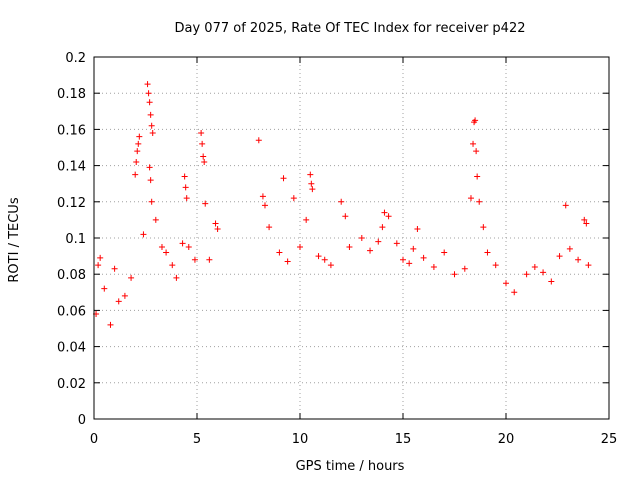  What do you see at coordinates (75, 58) in the screenshot?
I see `y-tick-label: 0.2` at bounding box center [75, 58].